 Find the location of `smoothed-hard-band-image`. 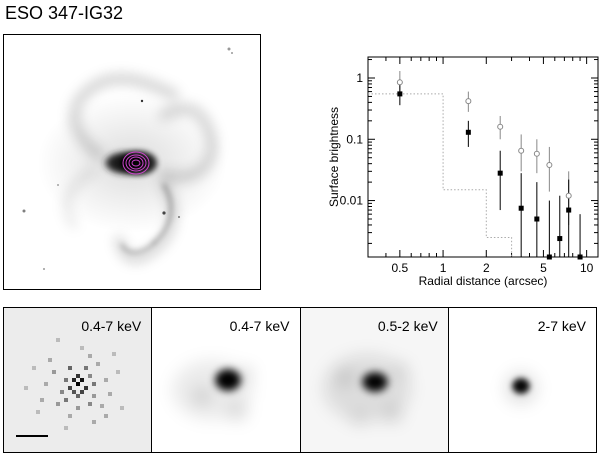

smoothed-hard-band-image is located at coordinates (522, 380).